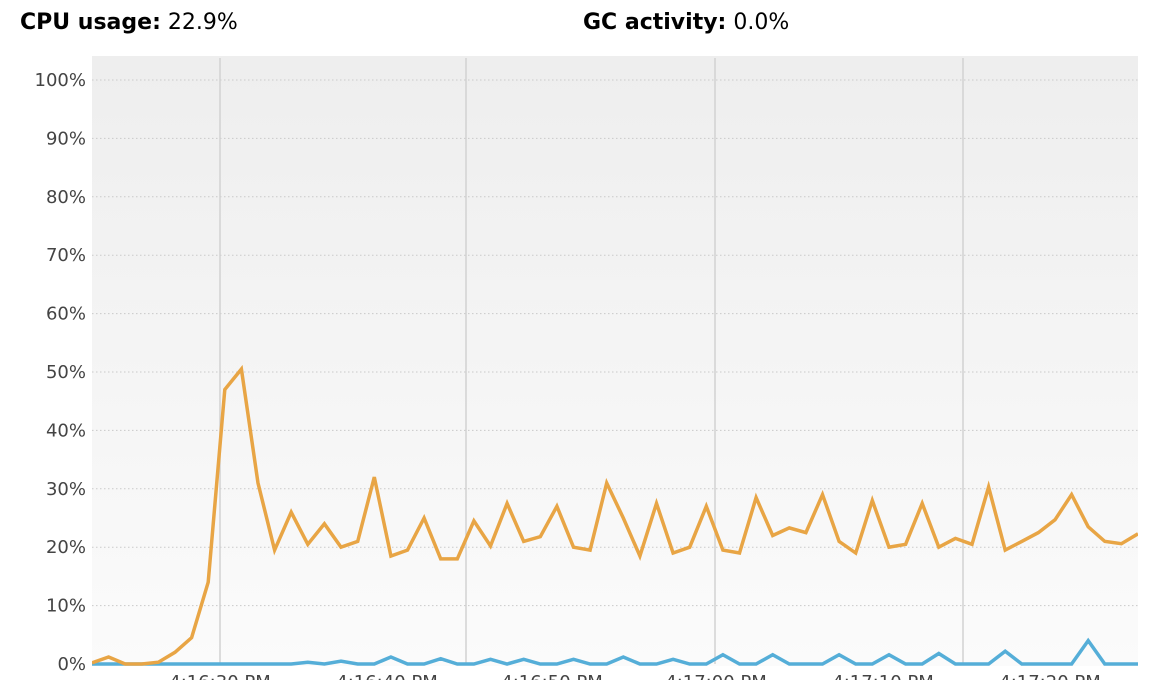  I want to click on x-tick-label: 4:17:00 PM, so click(716, 676).